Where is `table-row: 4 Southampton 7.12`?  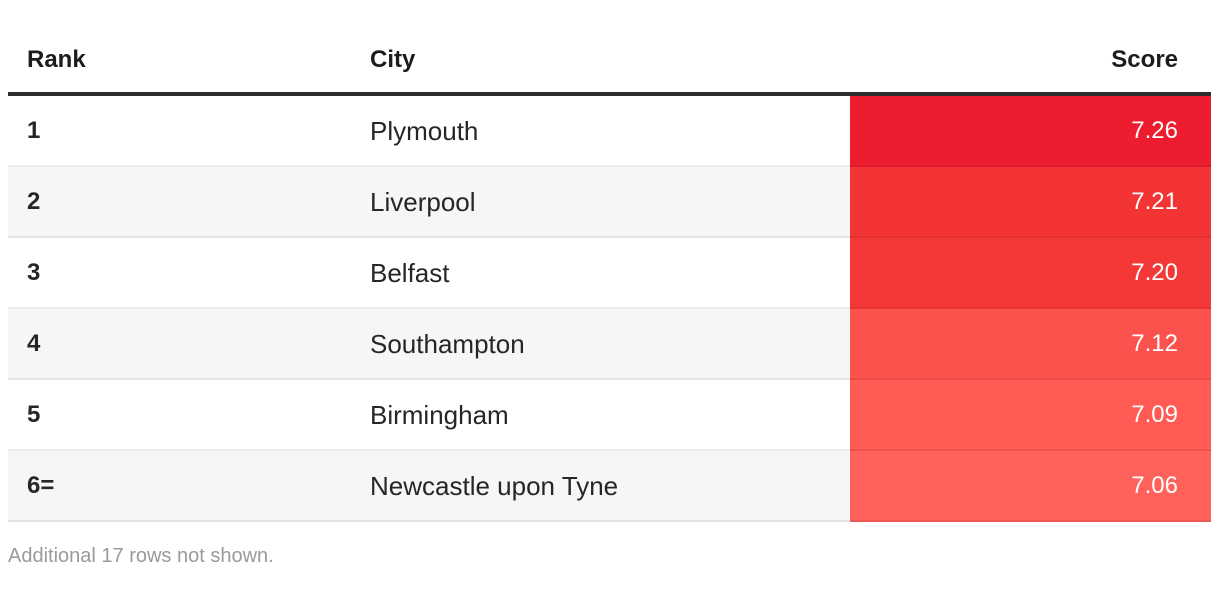 table-row: 4 Southampton 7.12 is located at coordinates (609, 344).